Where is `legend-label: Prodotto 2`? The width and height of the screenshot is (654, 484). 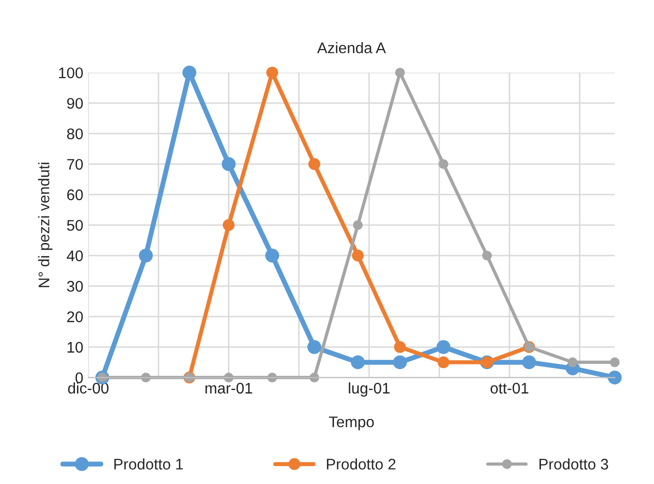 legend-label: Prodotto 2 is located at coordinates (361, 464).